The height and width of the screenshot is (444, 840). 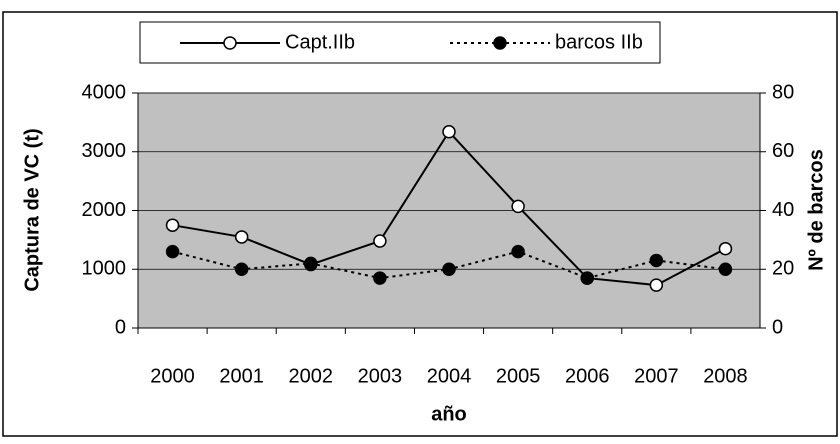 I want to click on y2-tick-label: 0, so click(x=777, y=327).